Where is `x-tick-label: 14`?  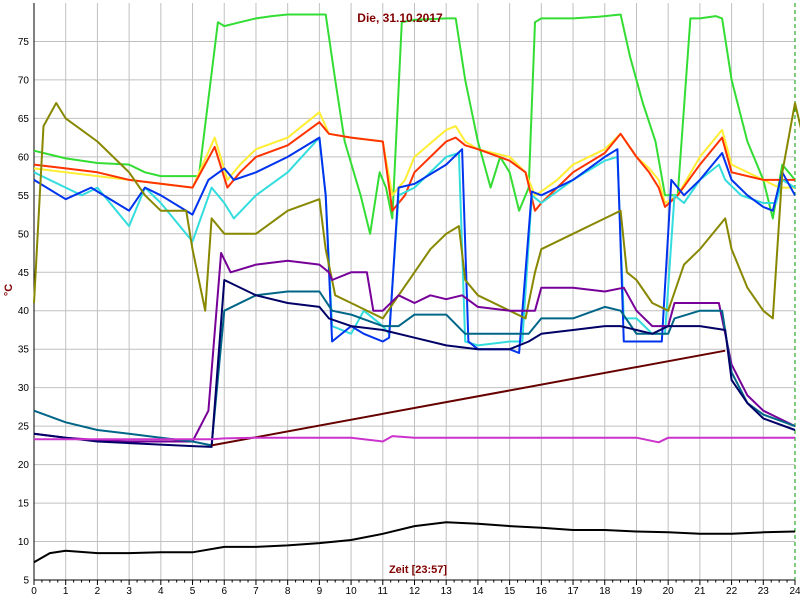
x-tick-label: 14 is located at coordinates (478, 591).